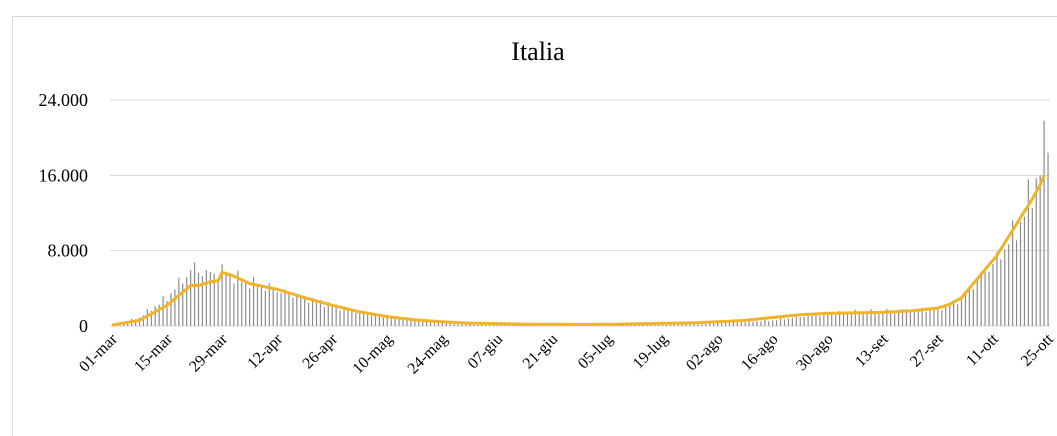 Image resolution: width=1057 pixels, height=436 pixels. I want to click on x-tick-label: 15-mar, so click(153, 352).